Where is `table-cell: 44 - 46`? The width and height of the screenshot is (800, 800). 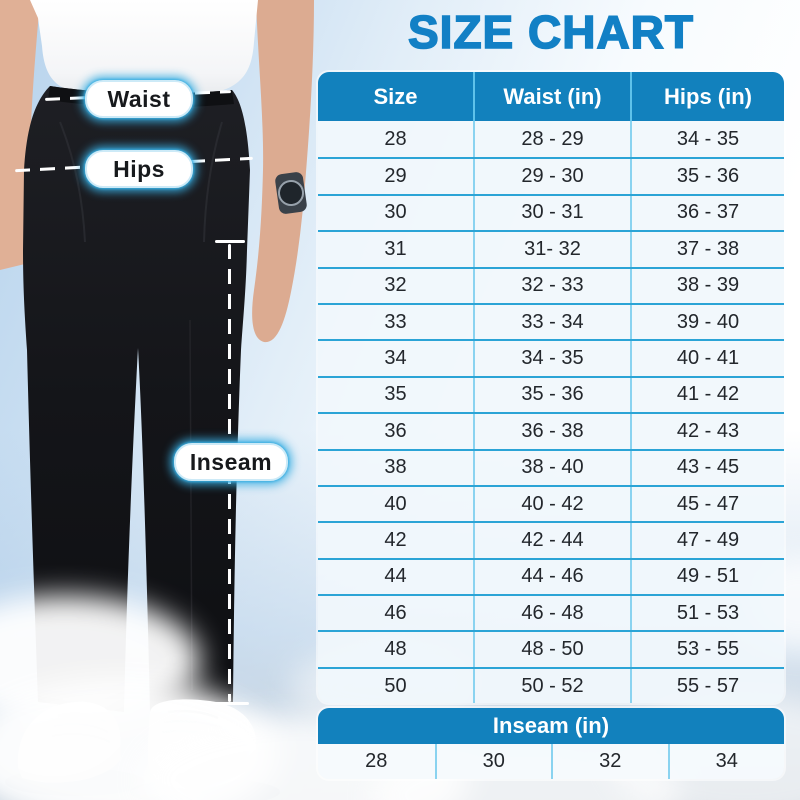
table-cell: 44 - 46 is located at coordinates (551, 577).